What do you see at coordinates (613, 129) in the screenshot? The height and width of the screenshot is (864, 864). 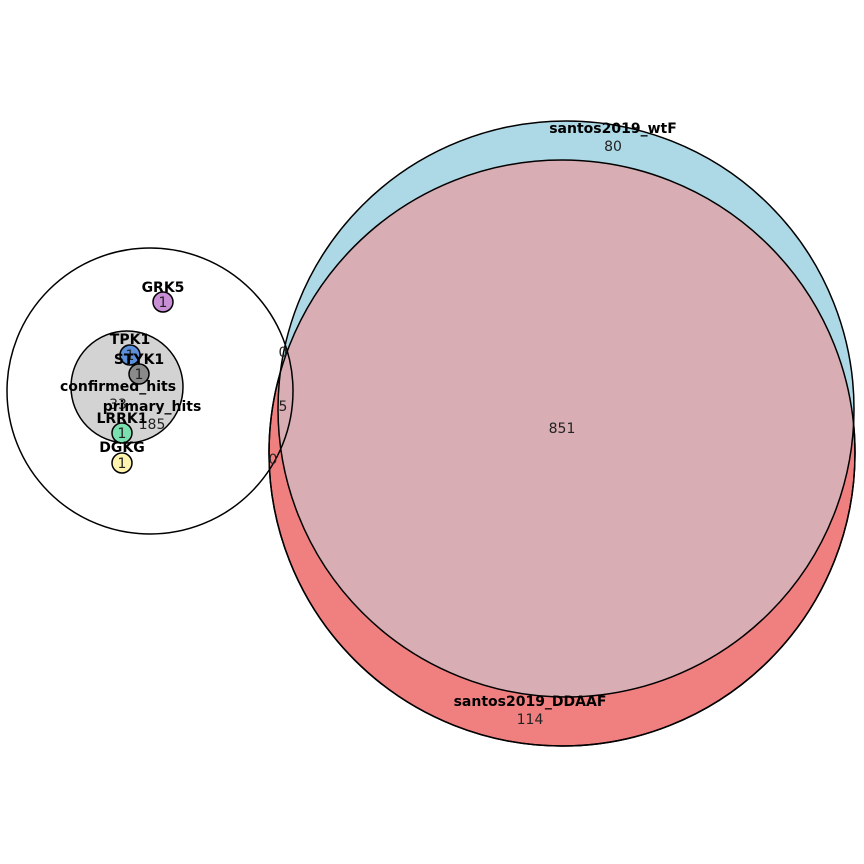 I see `santos2019-wtf-label: santos2019_wtF` at bounding box center [613, 129].